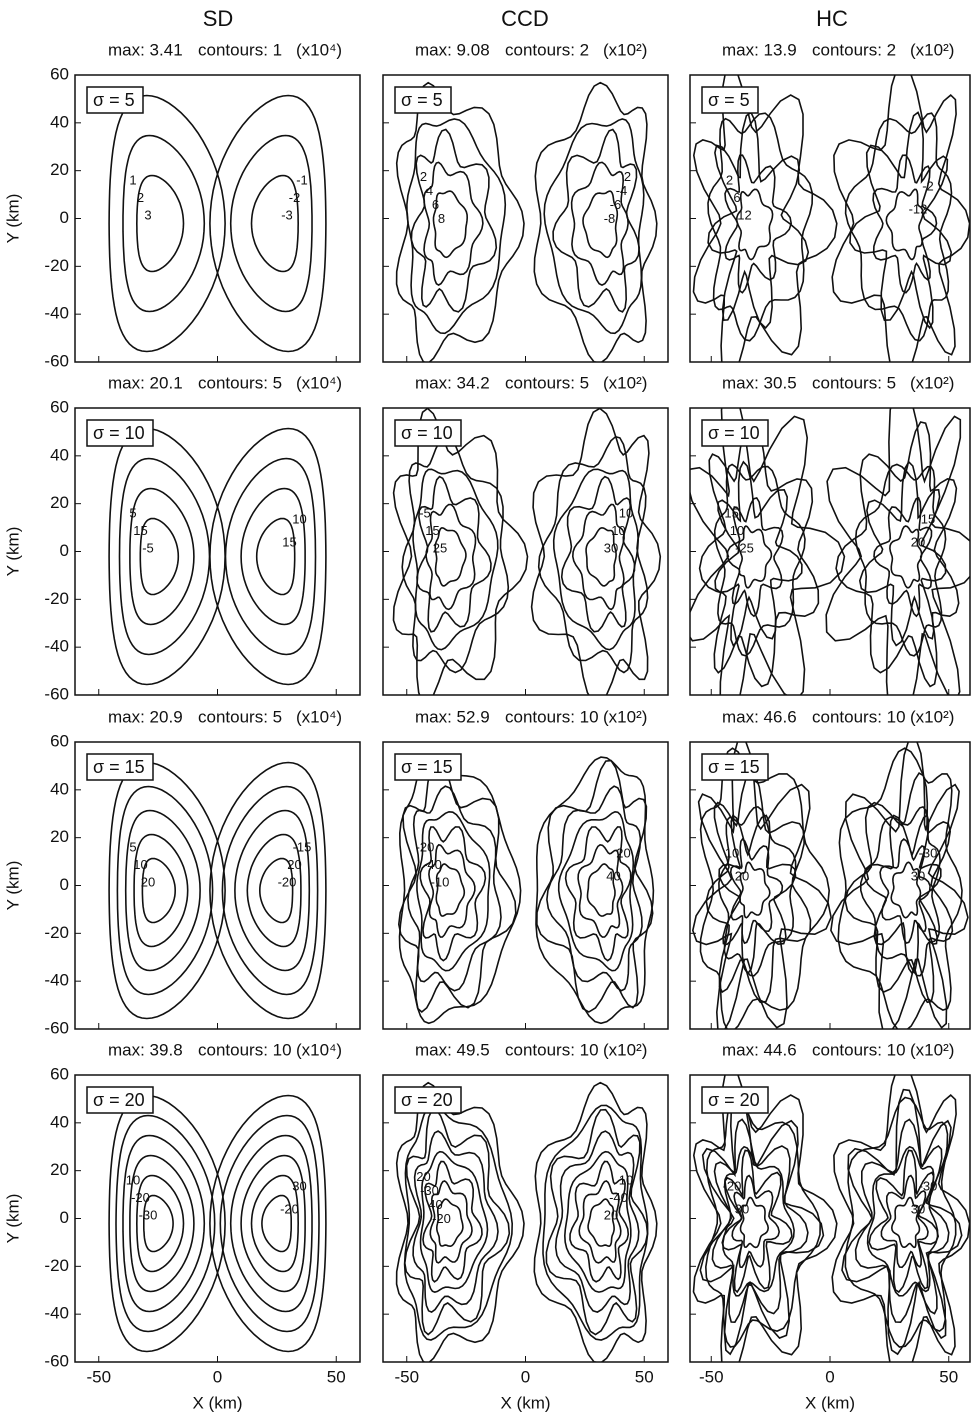  What do you see at coordinates (295, 197) in the screenshot?
I see `contour-label: -2` at bounding box center [295, 197].